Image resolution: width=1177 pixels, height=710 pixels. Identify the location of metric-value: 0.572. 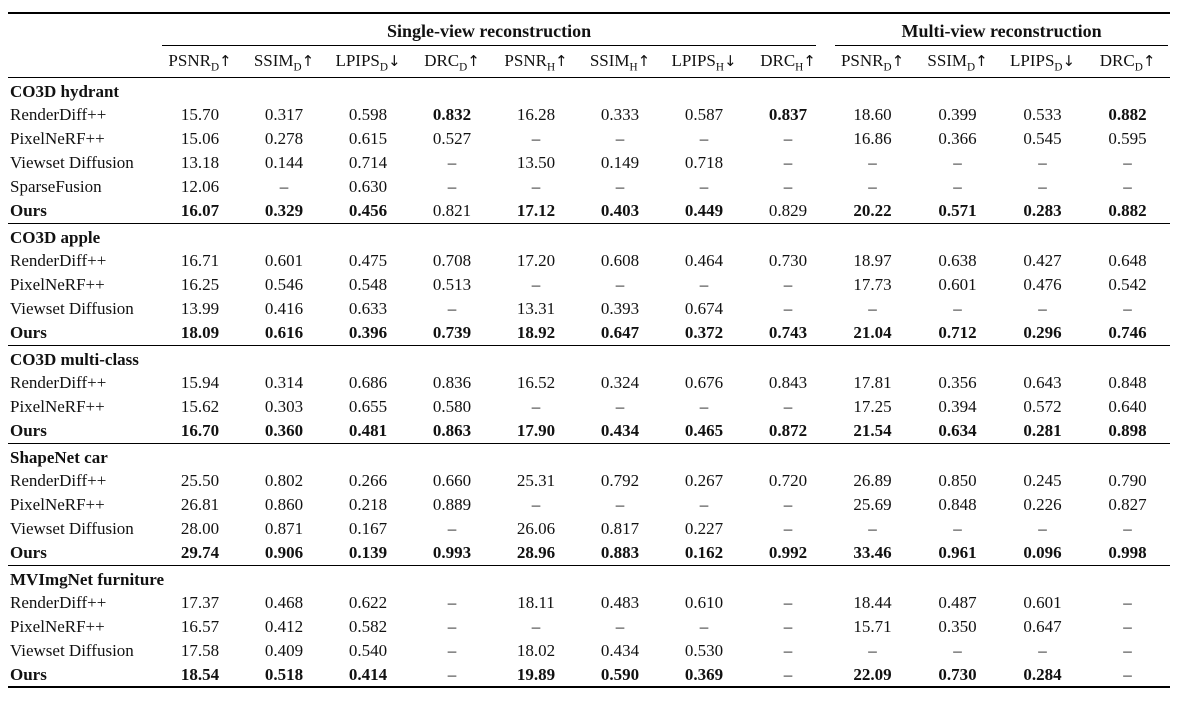
(1042, 406).